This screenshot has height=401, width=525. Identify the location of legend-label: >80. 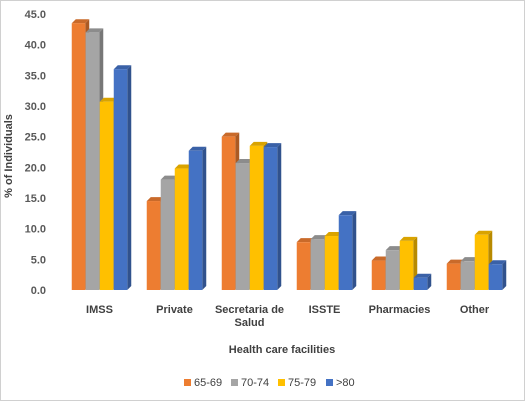
(345, 383).